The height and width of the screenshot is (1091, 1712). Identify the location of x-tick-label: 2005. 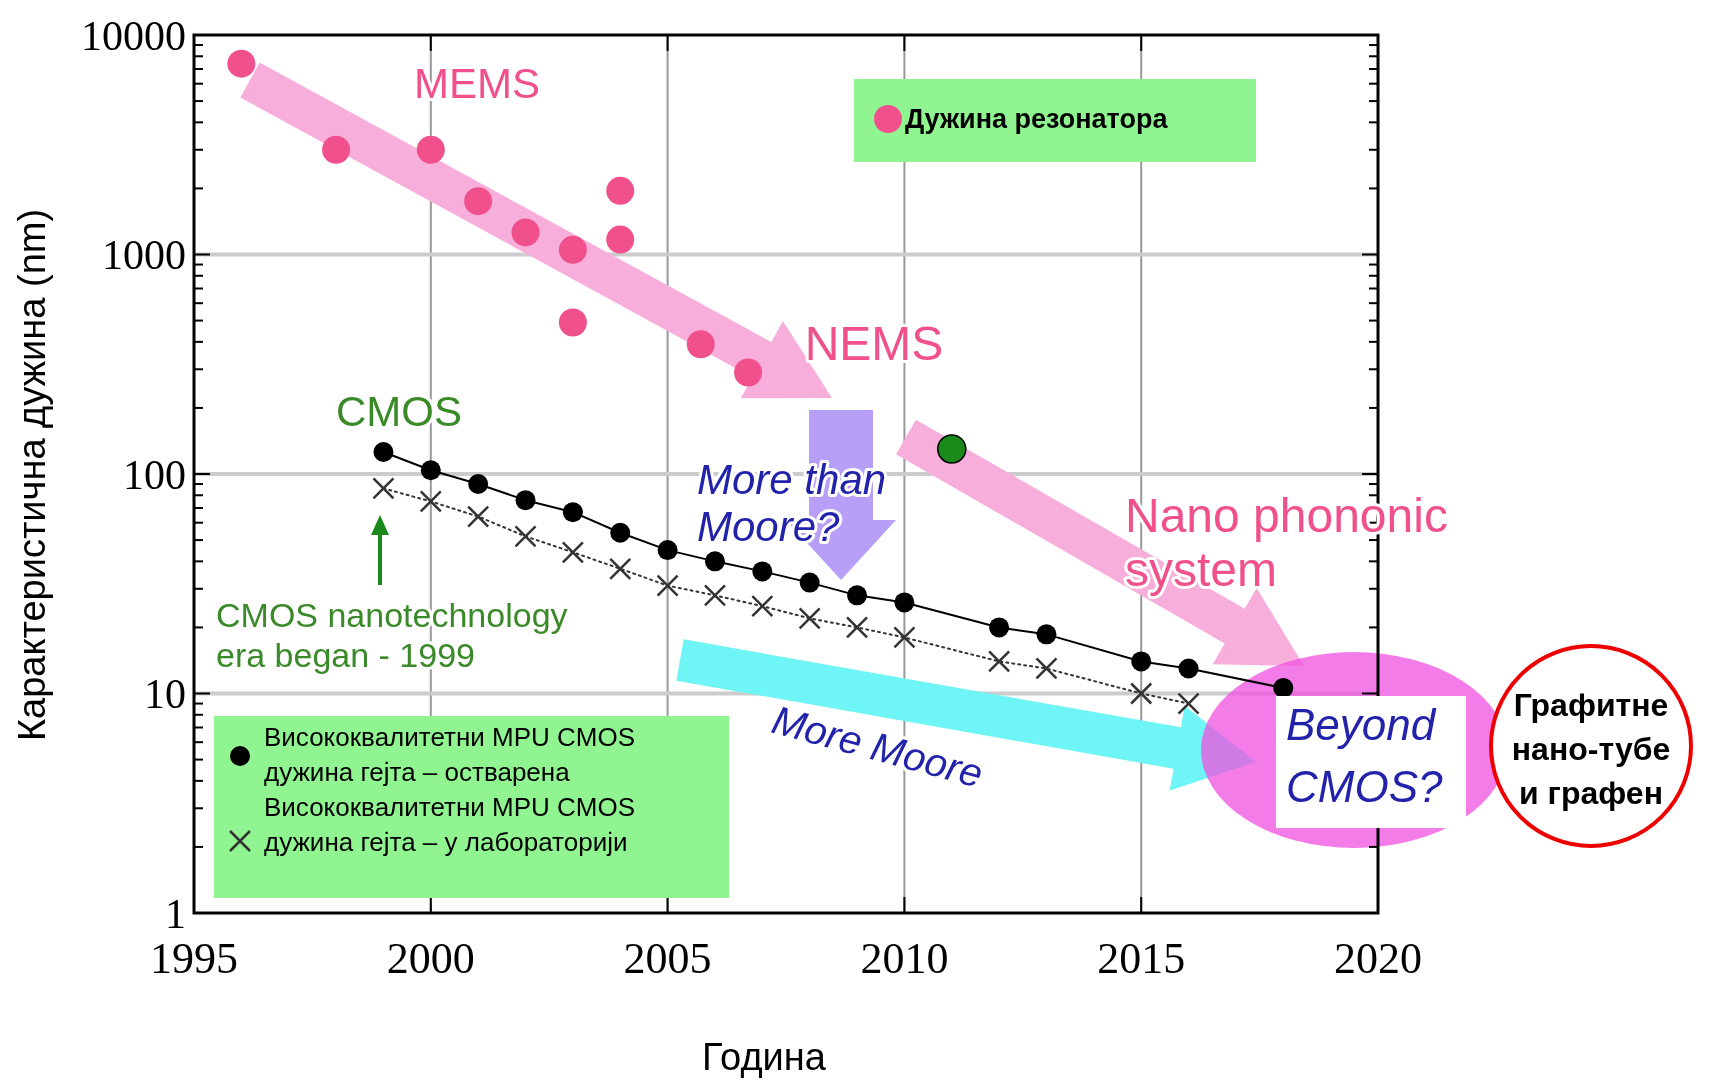
(667, 958).